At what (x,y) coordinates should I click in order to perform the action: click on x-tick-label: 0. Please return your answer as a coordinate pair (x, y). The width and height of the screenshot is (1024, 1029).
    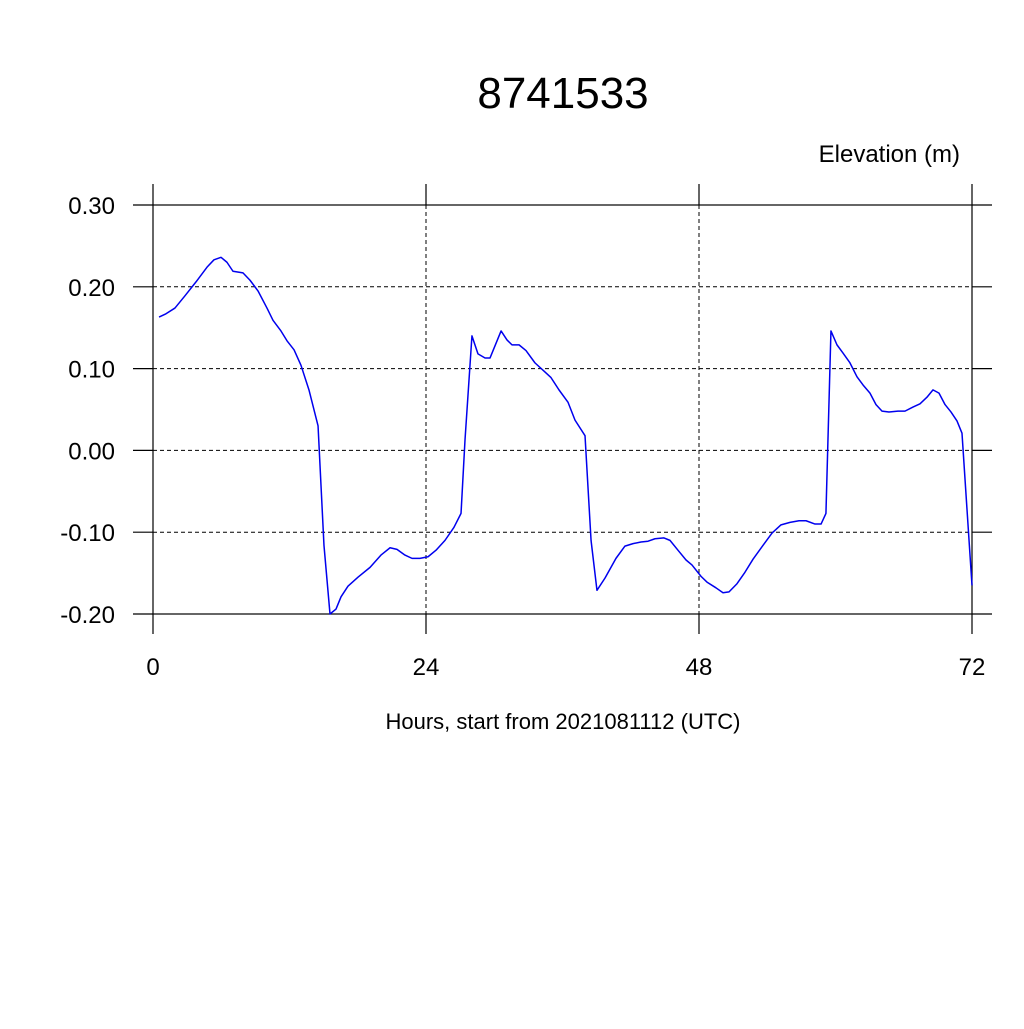
    Looking at the image, I should click on (152, 667).